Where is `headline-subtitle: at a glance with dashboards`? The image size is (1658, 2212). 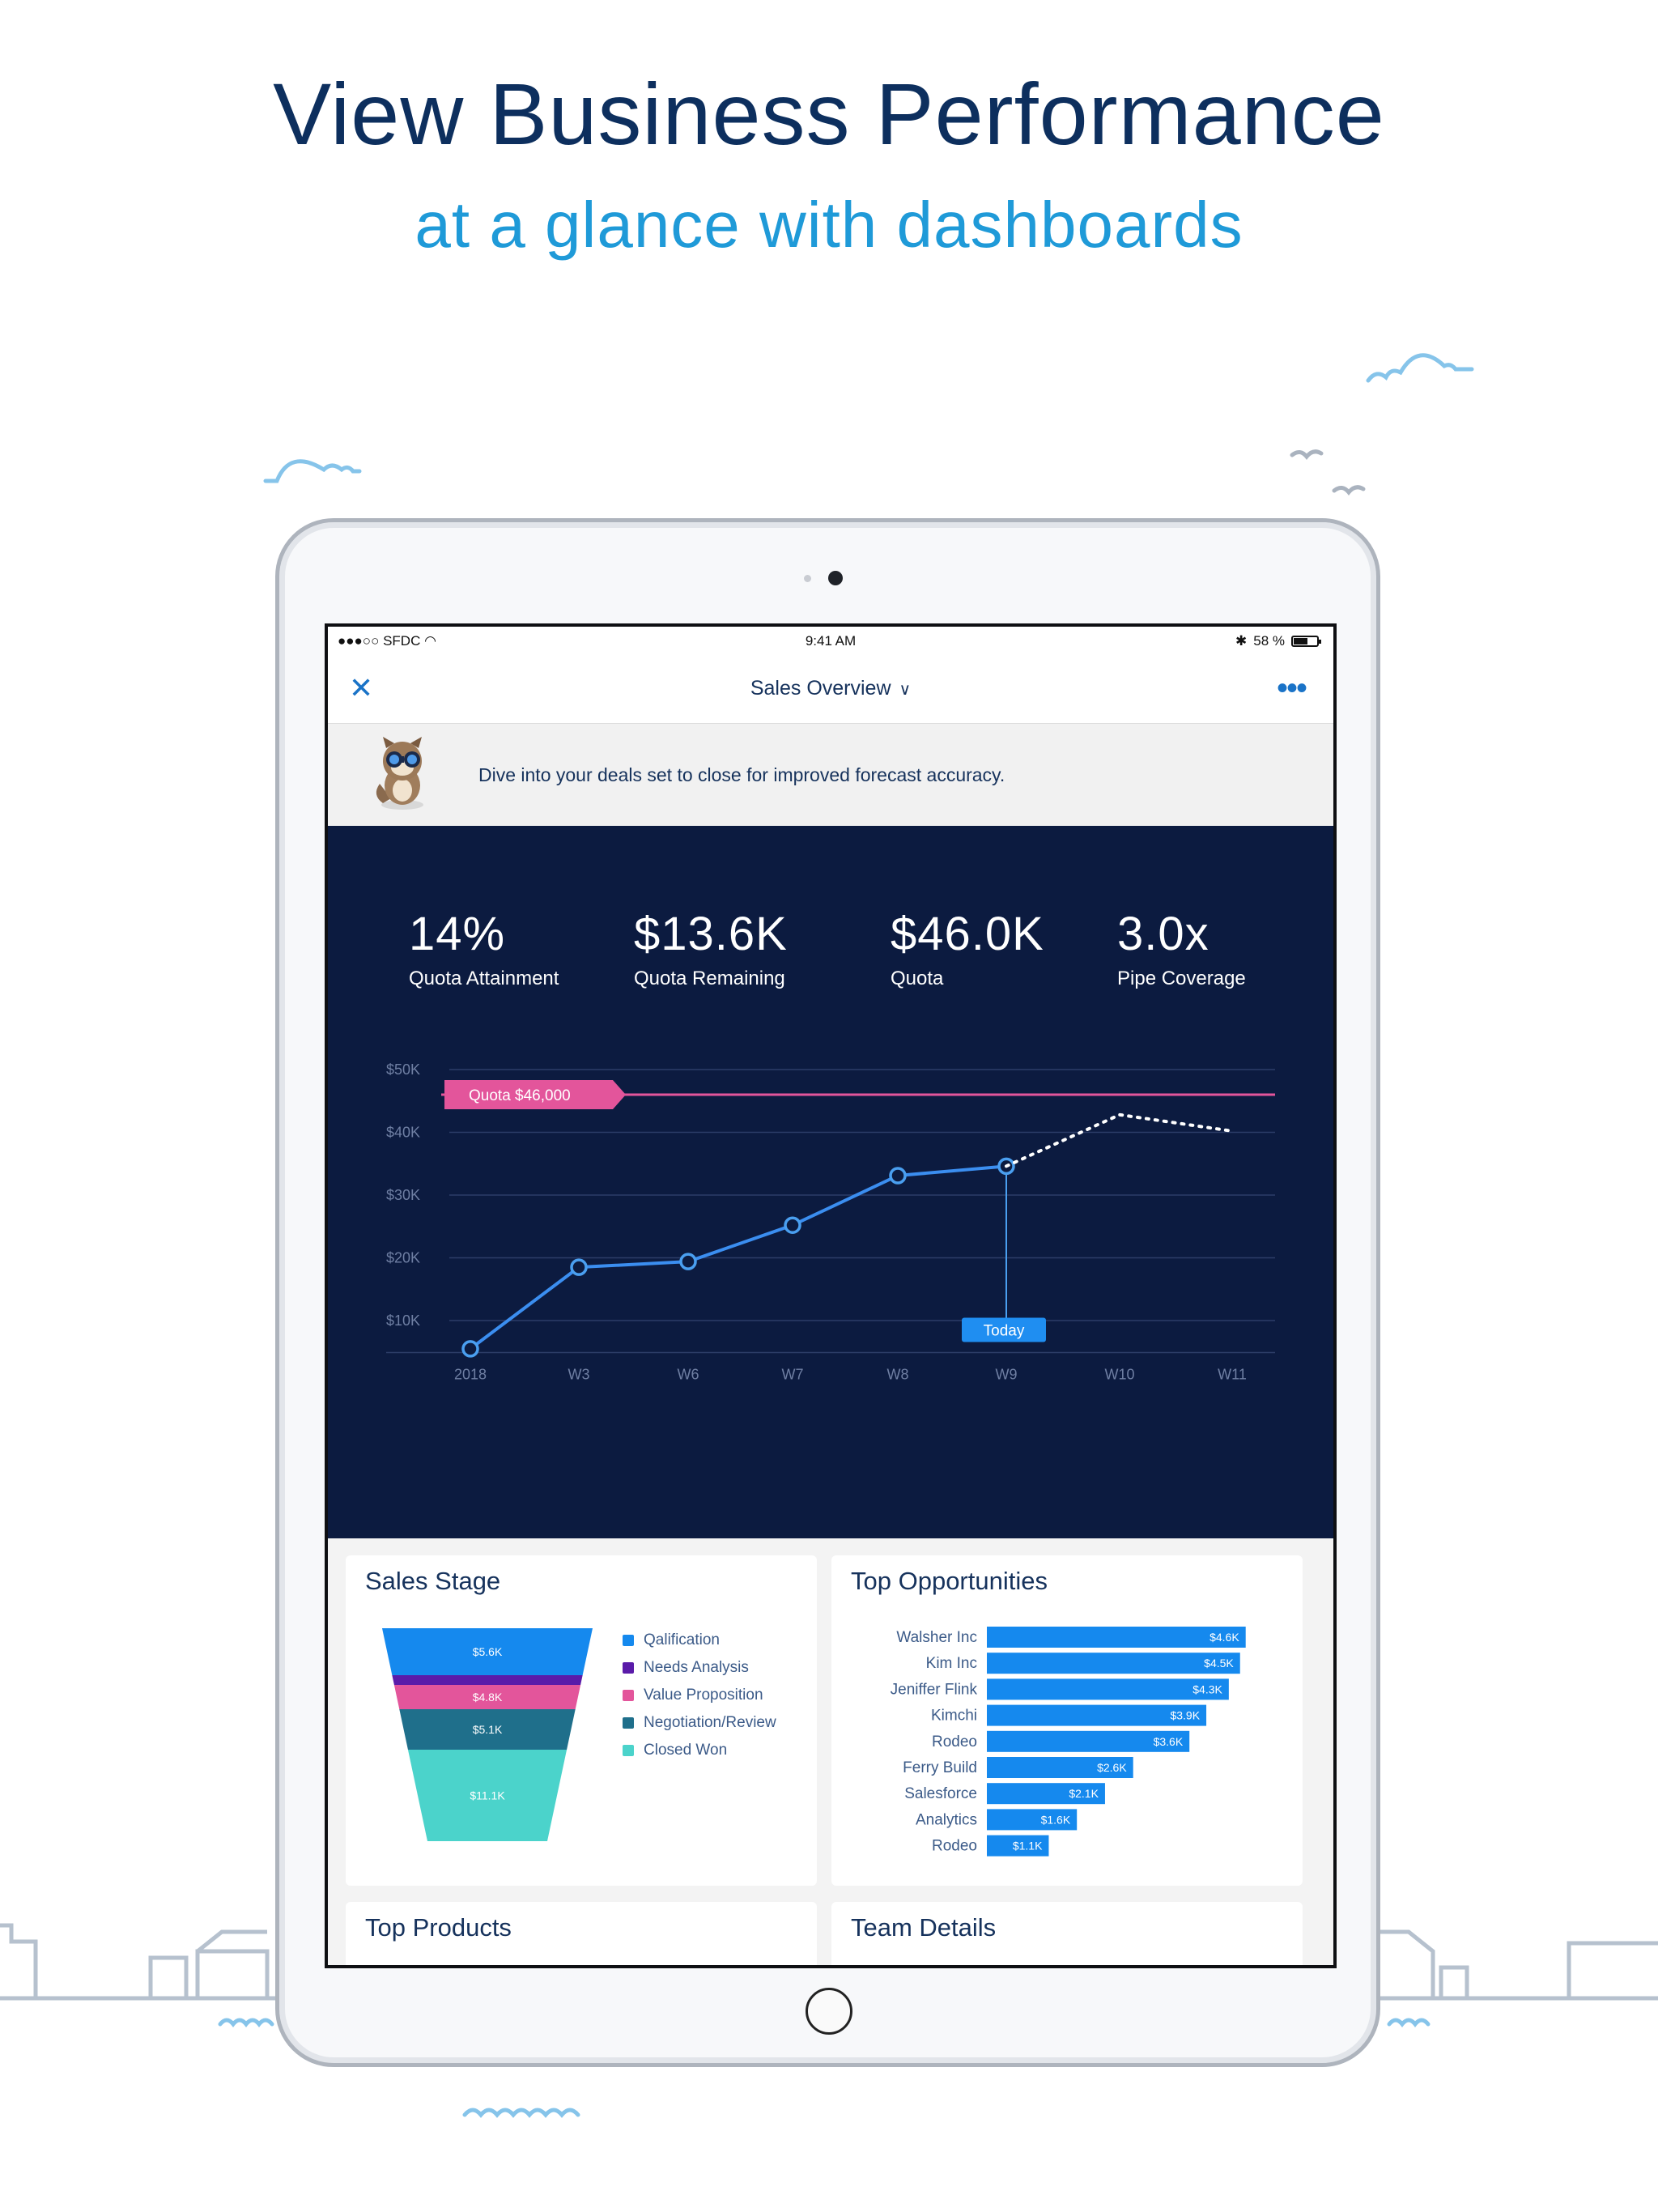 headline-subtitle: at a glance with dashboards is located at coordinates (829, 225).